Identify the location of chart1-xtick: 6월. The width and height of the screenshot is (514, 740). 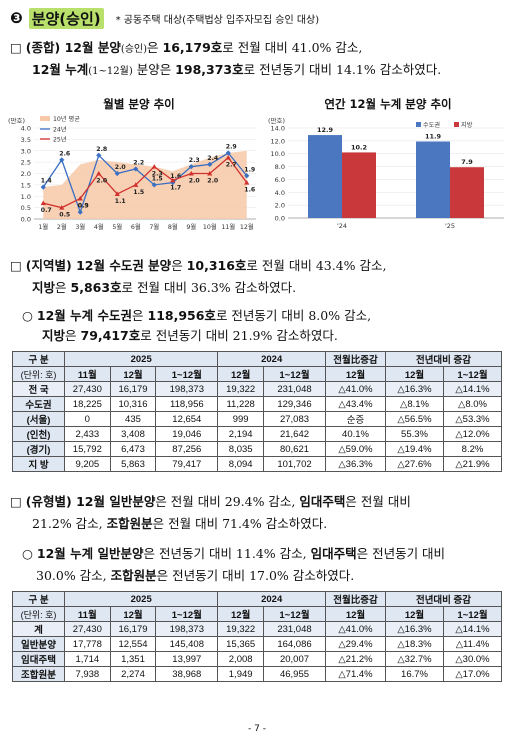
(136, 226).